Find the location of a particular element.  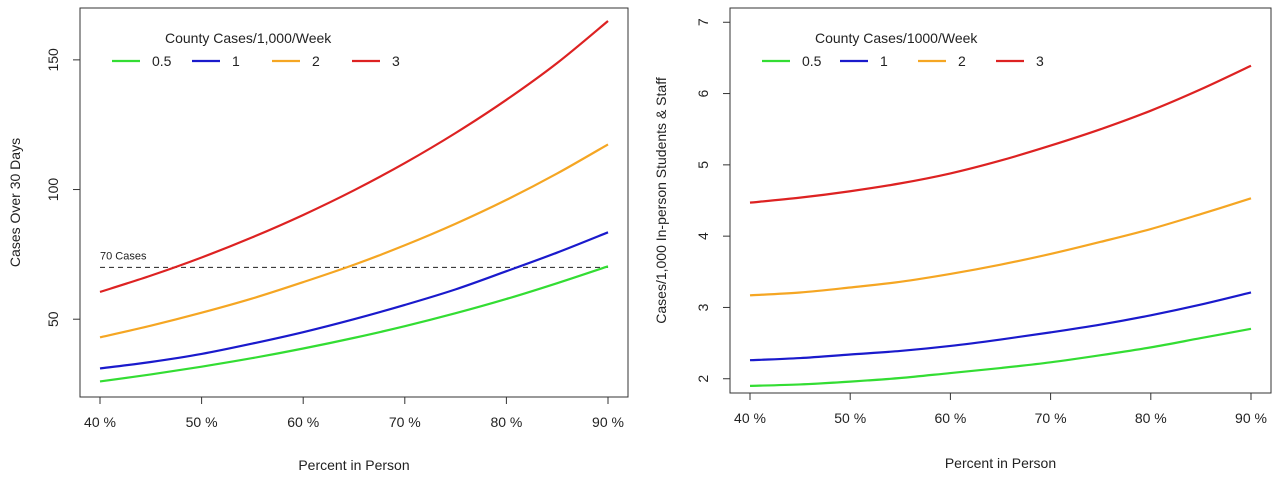

y-tick-label: 3 is located at coordinates (703, 307).